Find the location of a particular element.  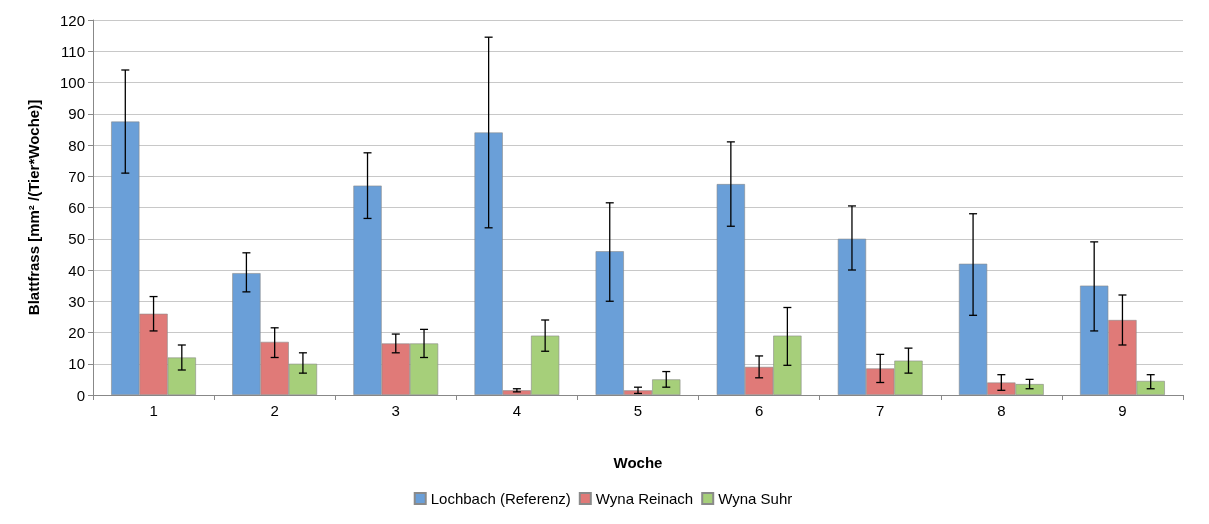

legend-label: Lochbach (Referenz) is located at coordinates (500, 498).